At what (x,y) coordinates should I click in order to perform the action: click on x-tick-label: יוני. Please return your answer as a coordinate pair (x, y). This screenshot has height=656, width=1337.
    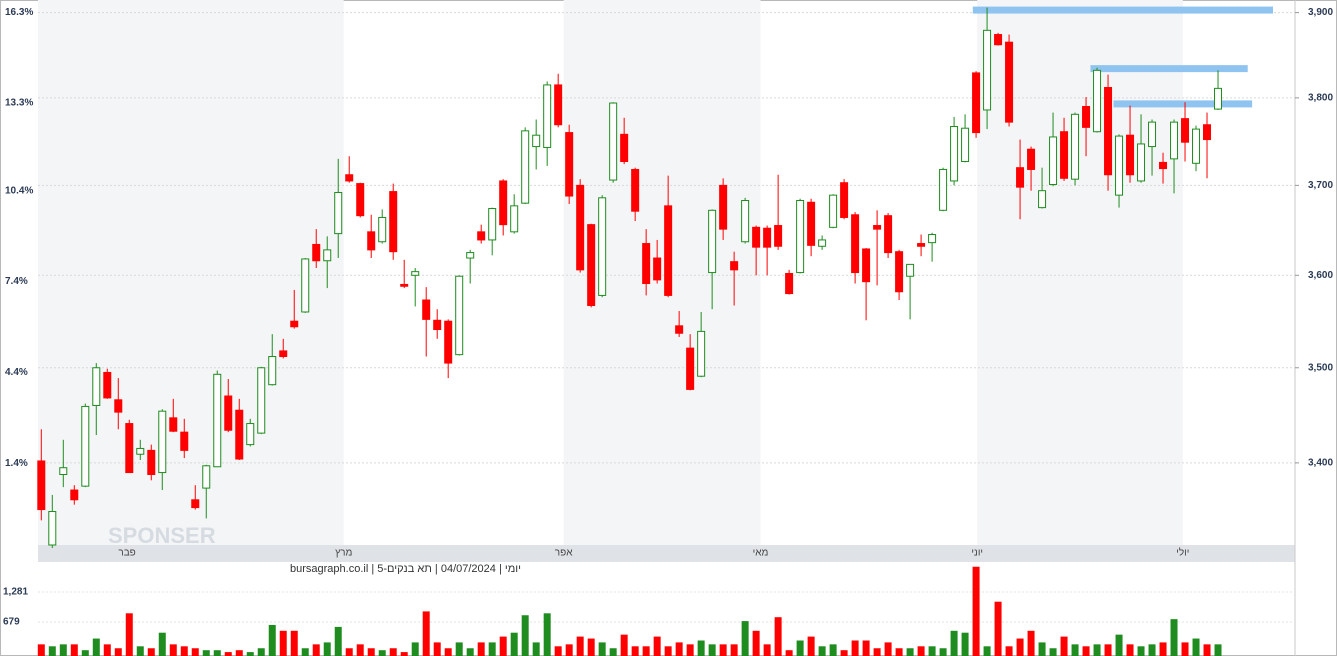
    Looking at the image, I should click on (977, 553).